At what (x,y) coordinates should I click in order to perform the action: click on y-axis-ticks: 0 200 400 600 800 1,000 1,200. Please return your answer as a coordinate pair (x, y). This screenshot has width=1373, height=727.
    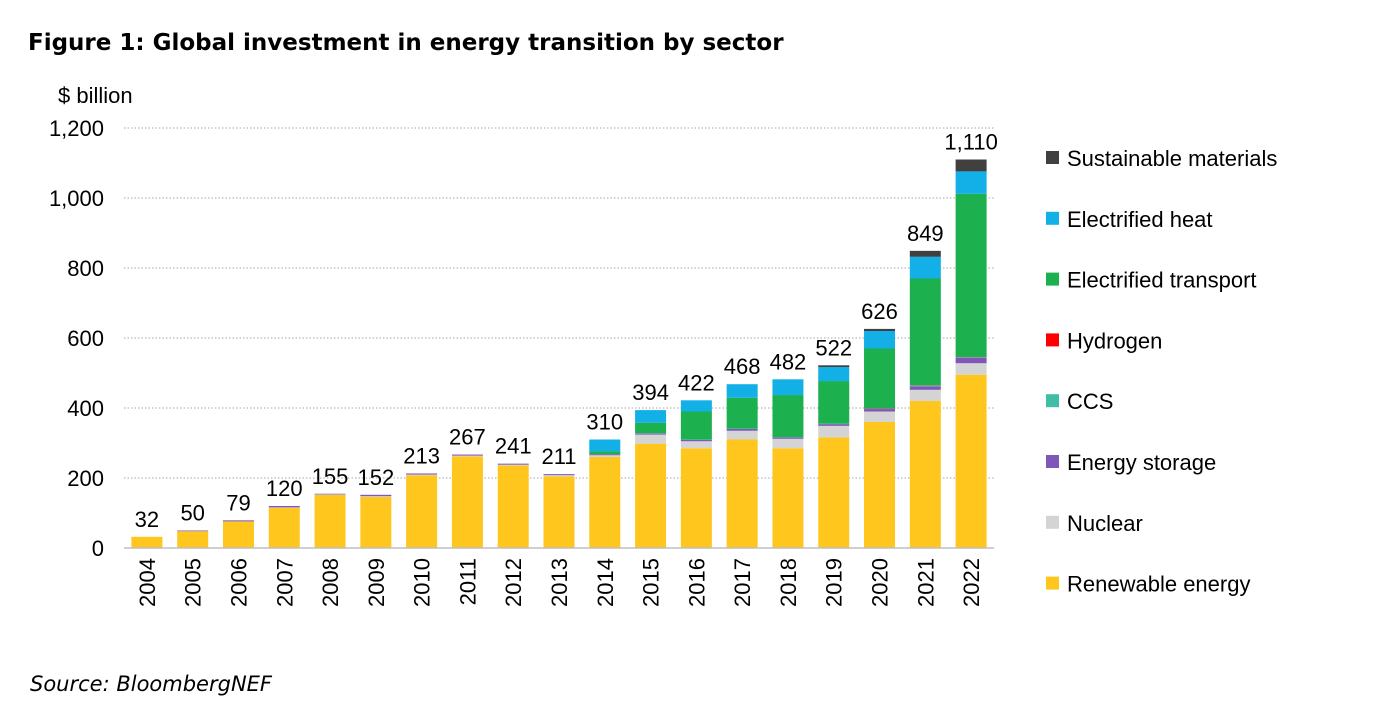
    Looking at the image, I should click on (76, 338).